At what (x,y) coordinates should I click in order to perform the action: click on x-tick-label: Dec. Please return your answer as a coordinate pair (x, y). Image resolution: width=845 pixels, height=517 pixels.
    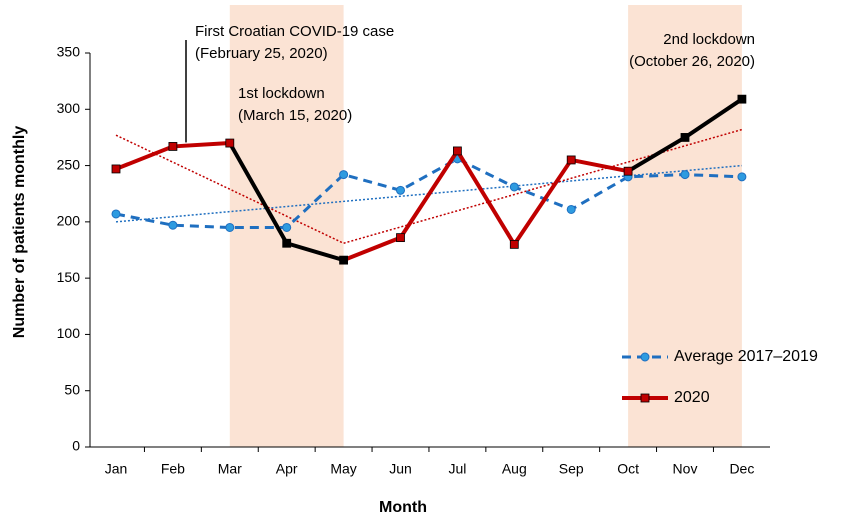
    Looking at the image, I should click on (741, 469).